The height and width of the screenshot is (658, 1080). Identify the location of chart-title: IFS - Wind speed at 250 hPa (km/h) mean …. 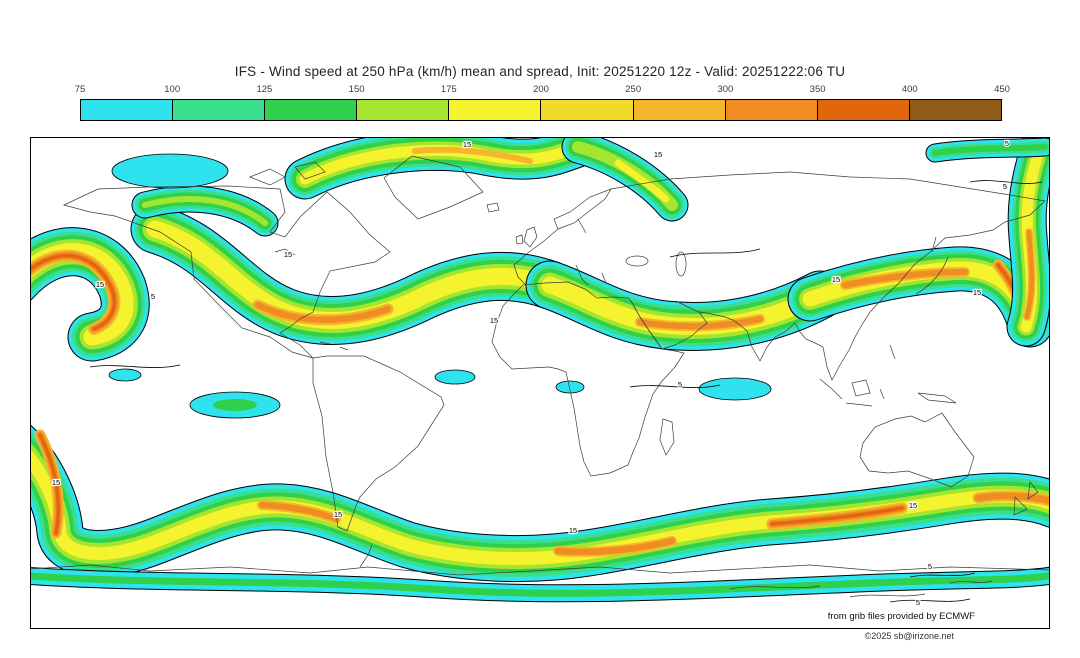
(540, 71).